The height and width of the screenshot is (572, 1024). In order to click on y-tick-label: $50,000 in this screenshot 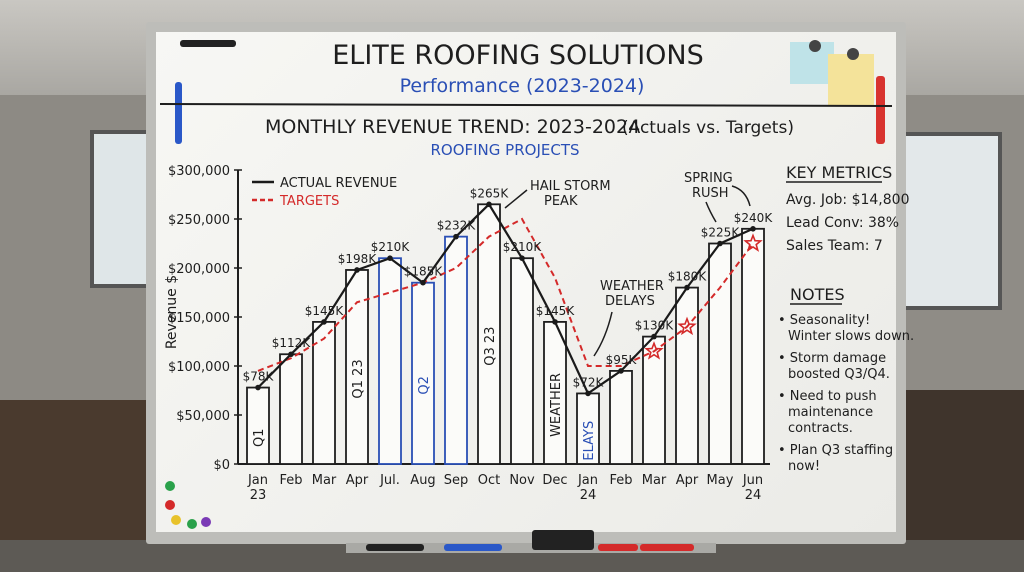, I will do `click(203, 416)`.